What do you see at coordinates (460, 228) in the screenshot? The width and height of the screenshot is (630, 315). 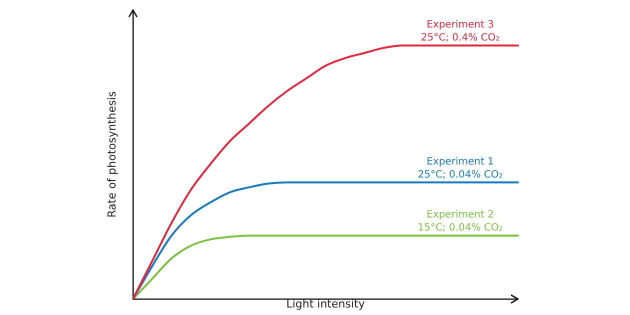 I see `annotation: 15°C; 0.04% CO₂` at bounding box center [460, 228].